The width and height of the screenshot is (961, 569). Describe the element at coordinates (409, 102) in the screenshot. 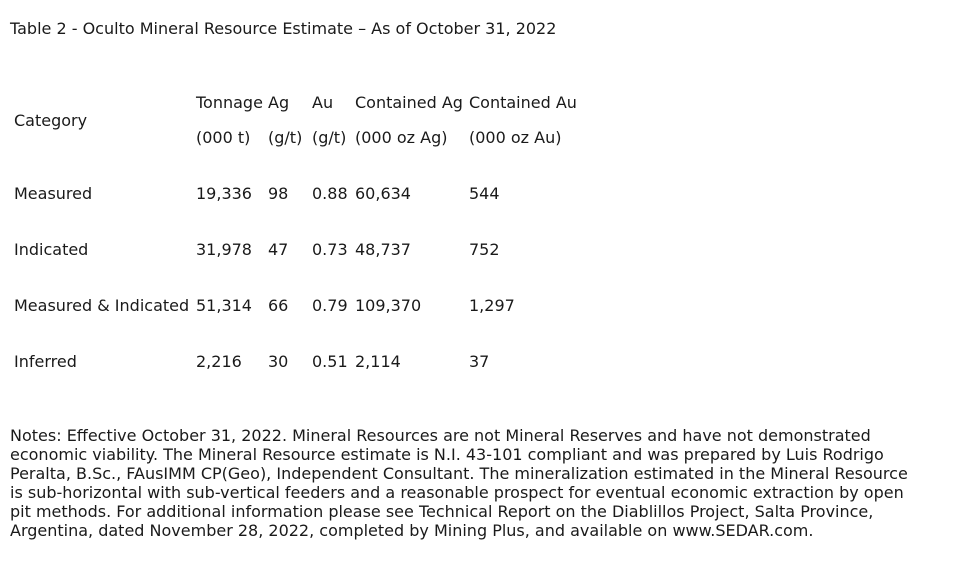

I see `column-header: Contained Ag` at that location.